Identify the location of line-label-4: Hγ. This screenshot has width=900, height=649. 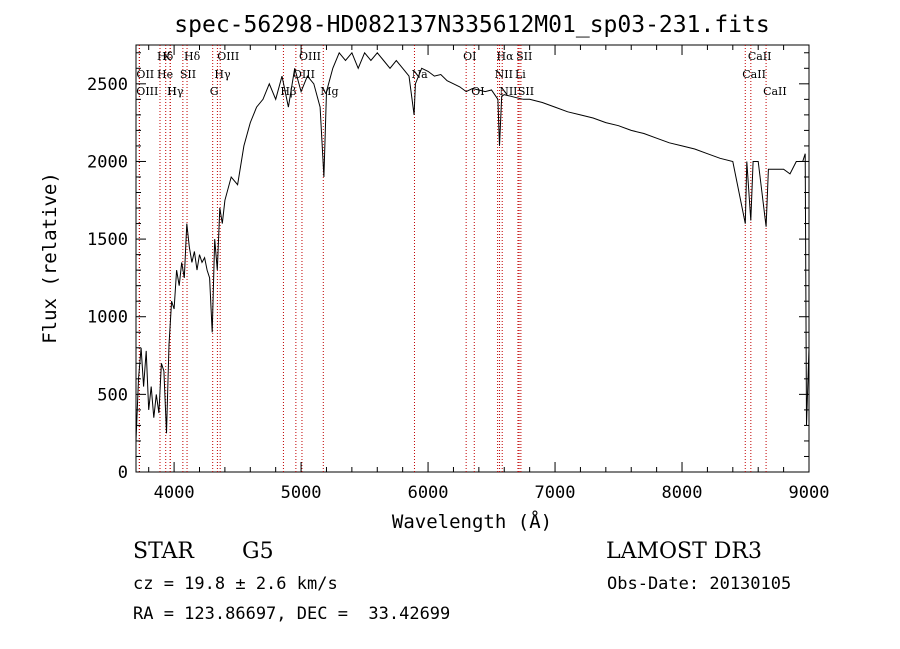
(175, 91).